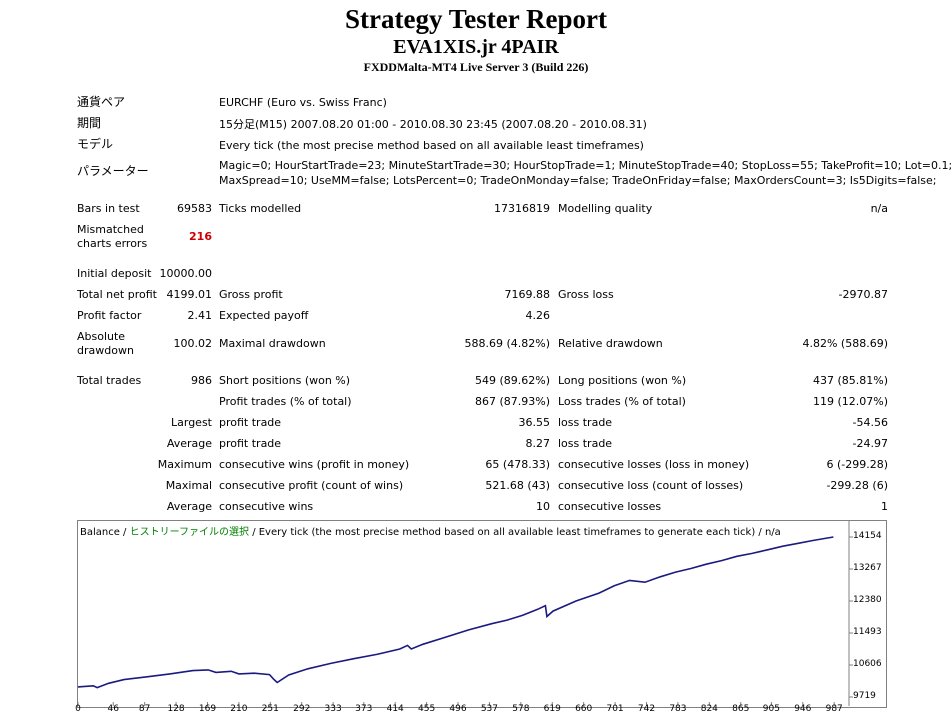 The height and width of the screenshot is (719, 952). Describe the element at coordinates (189, 532) in the screenshot. I see `chart-title-history: ヒストリーファイルの選択` at that location.